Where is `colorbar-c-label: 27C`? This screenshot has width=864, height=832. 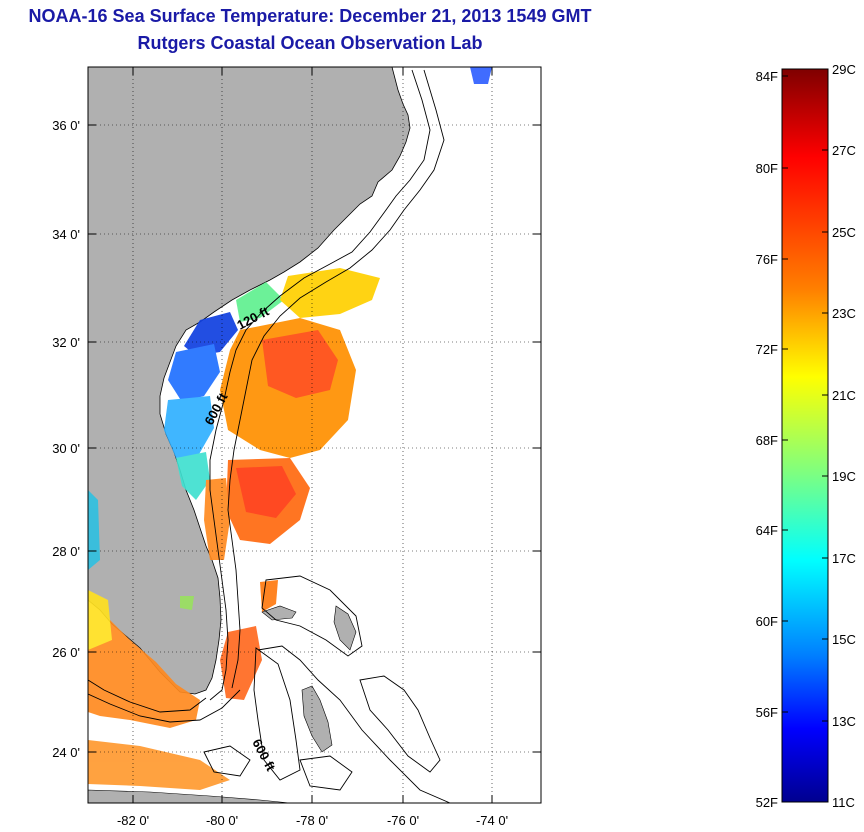 colorbar-c-label: 27C is located at coordinates (844, 150).